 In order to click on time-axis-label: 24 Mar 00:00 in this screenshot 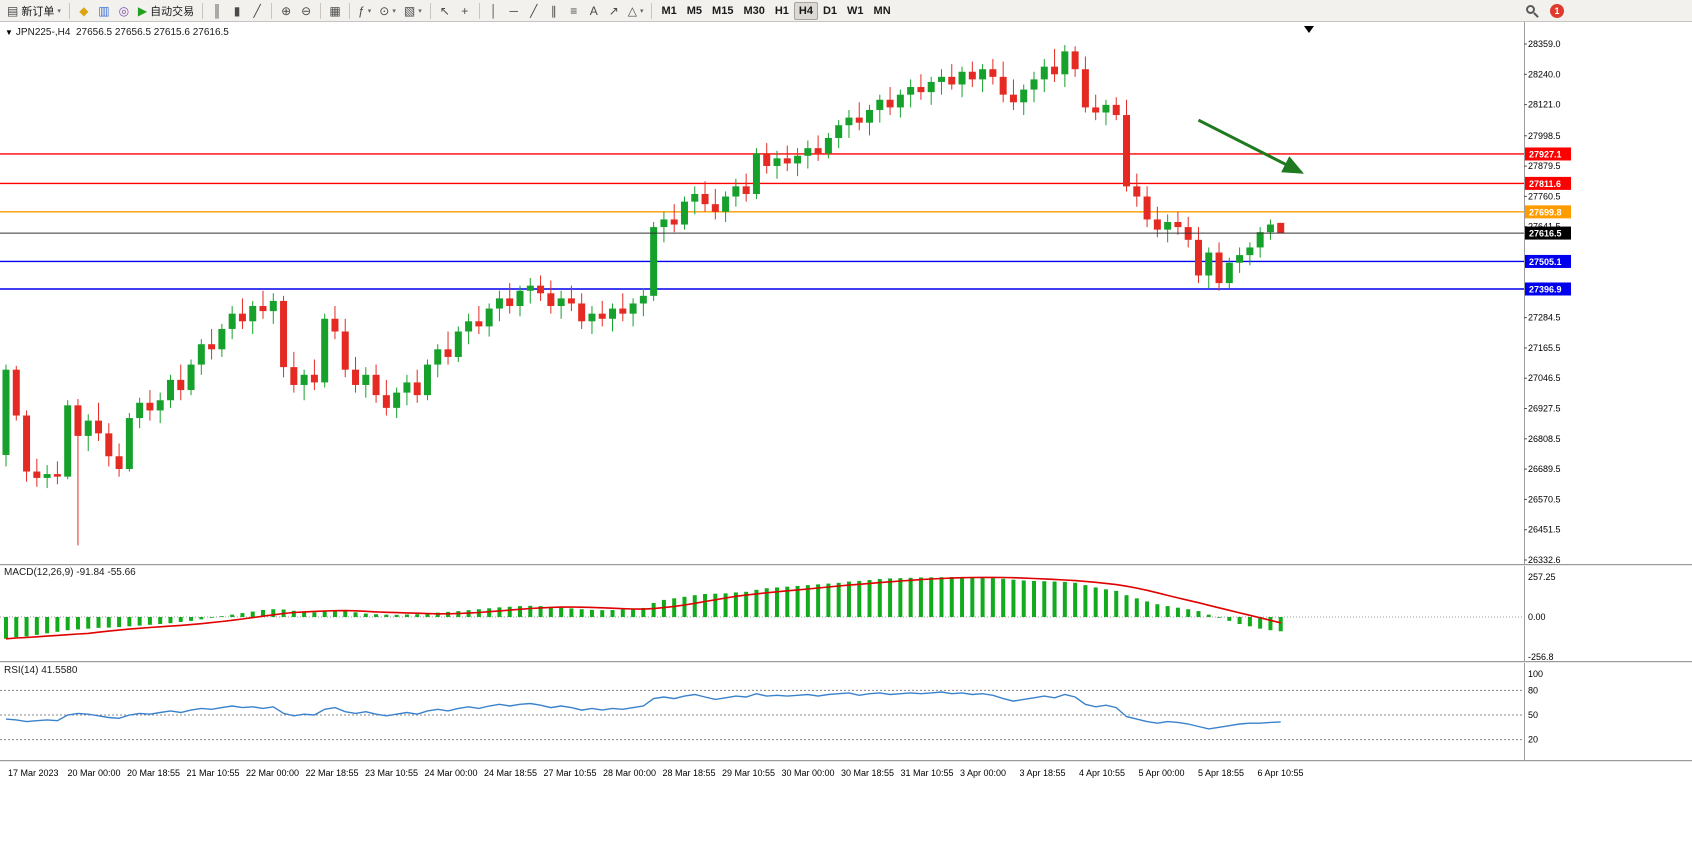, I will do `click(451, 773)`.